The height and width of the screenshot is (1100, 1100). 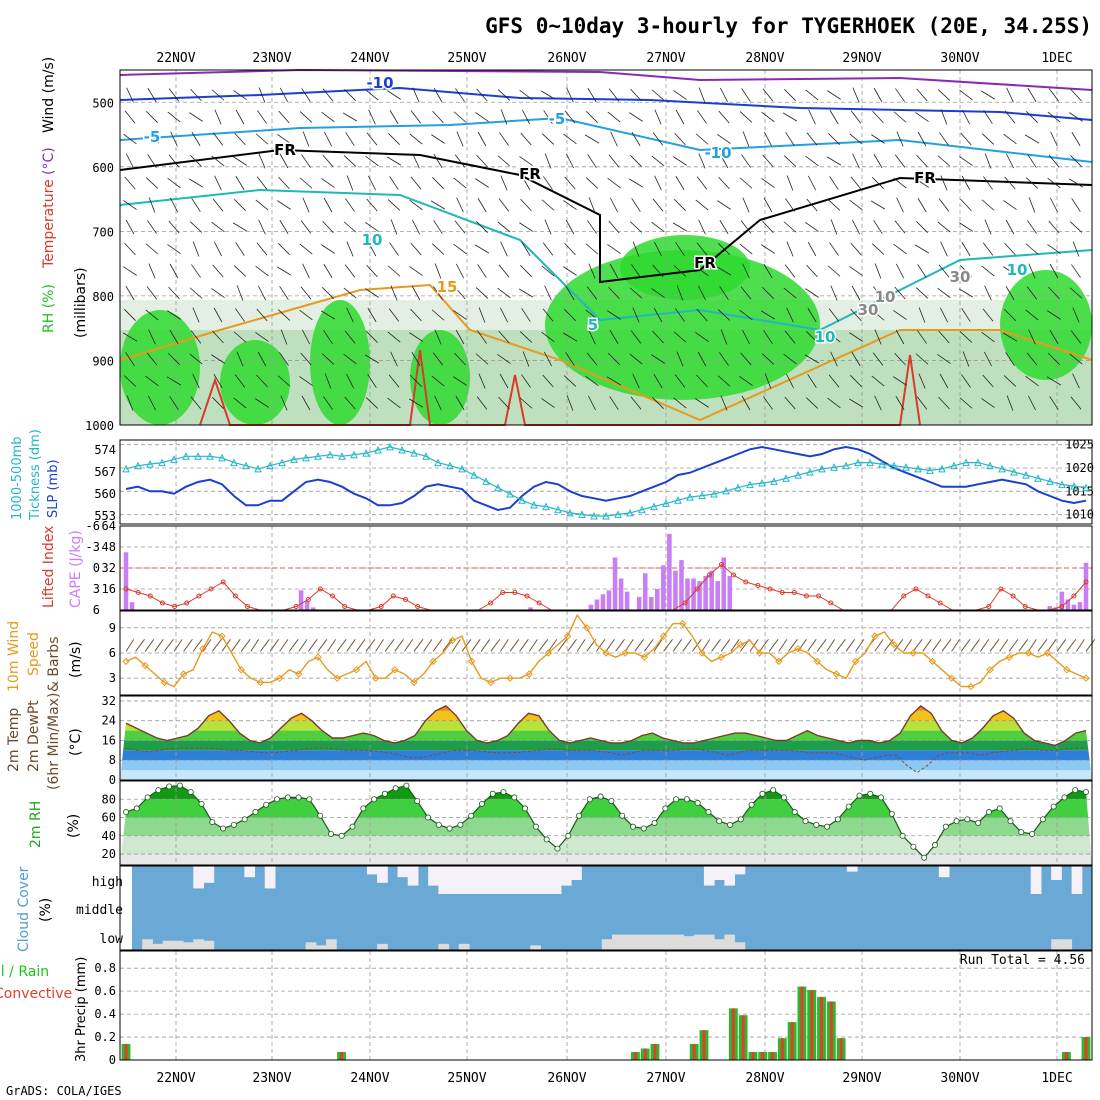 What do you see at coordinates (152, 137) in the screenshot?
I see `contour-label: -5` at bounding box center [152, 137].